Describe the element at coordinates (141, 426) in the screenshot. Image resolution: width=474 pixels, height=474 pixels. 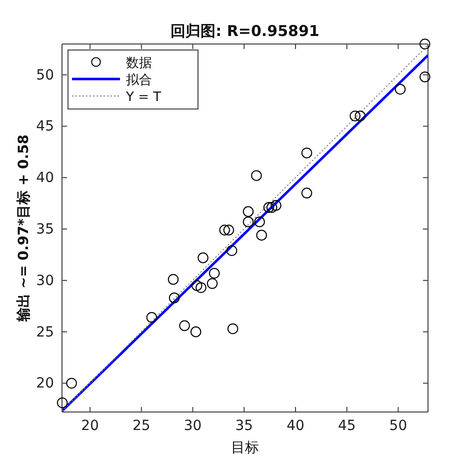
I see `x-tick-label: 25` at that location.